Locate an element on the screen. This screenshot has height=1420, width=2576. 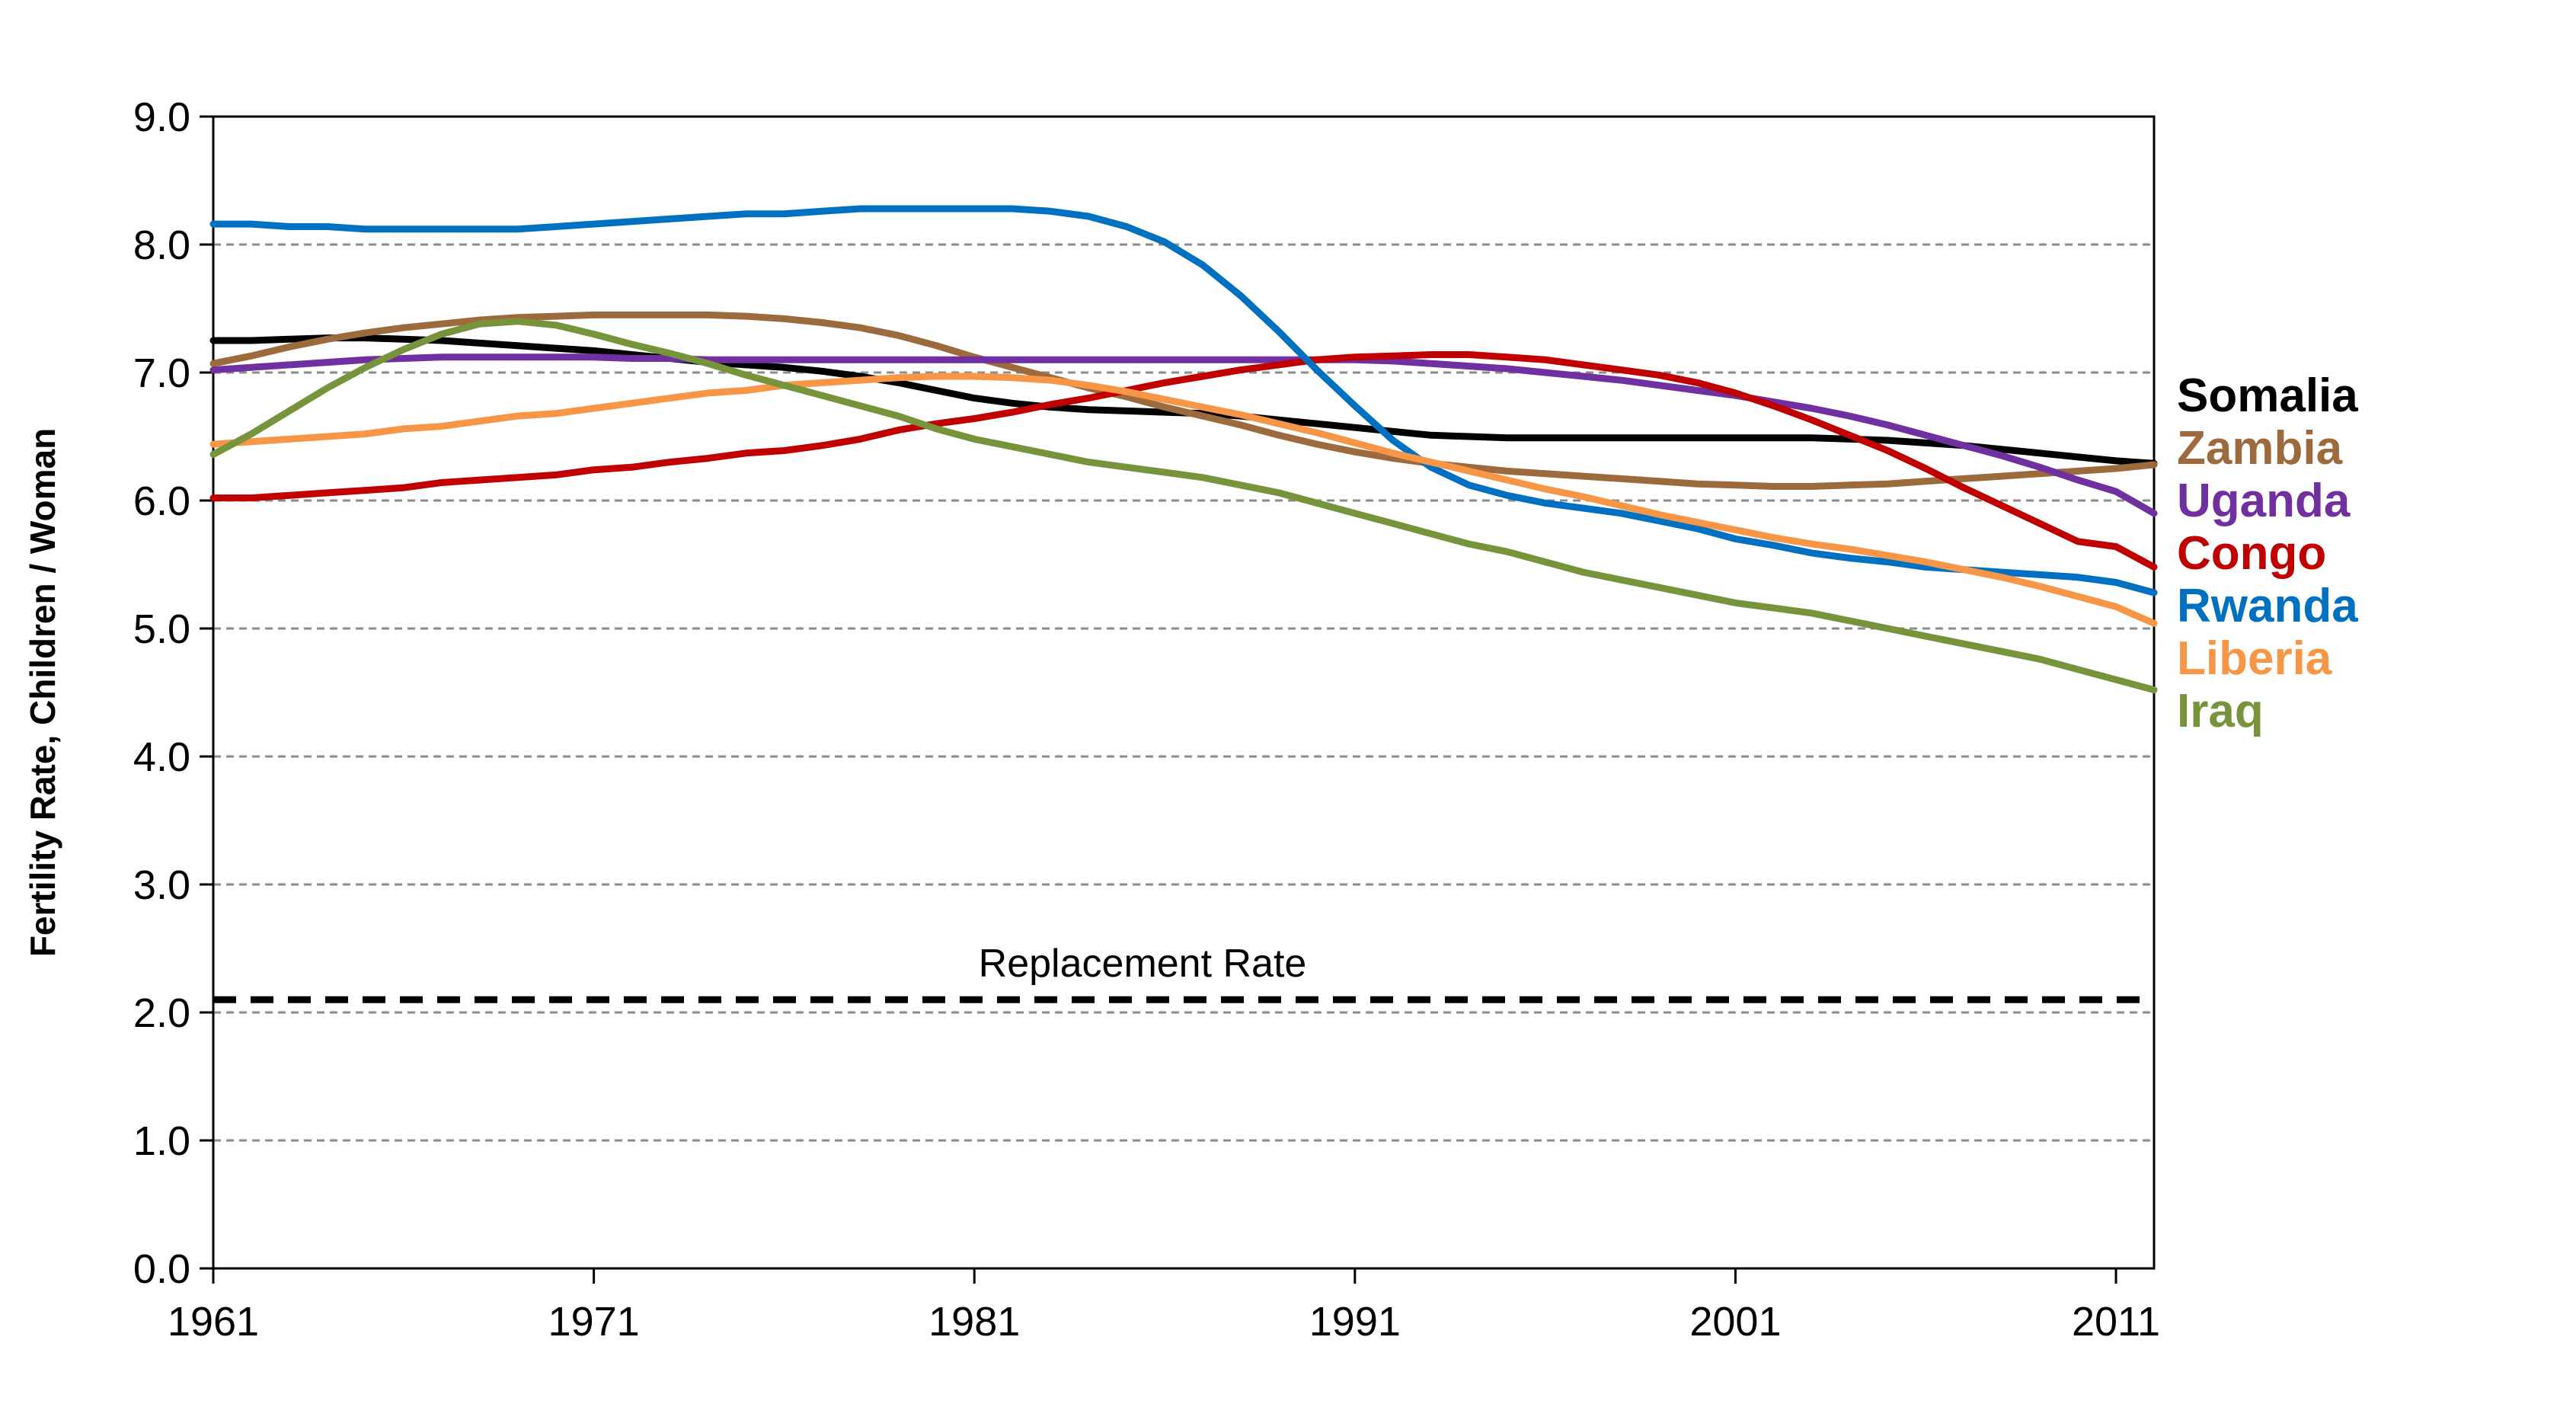
x-tick-label-1: 1971 is located at coordinates (594, 1322).